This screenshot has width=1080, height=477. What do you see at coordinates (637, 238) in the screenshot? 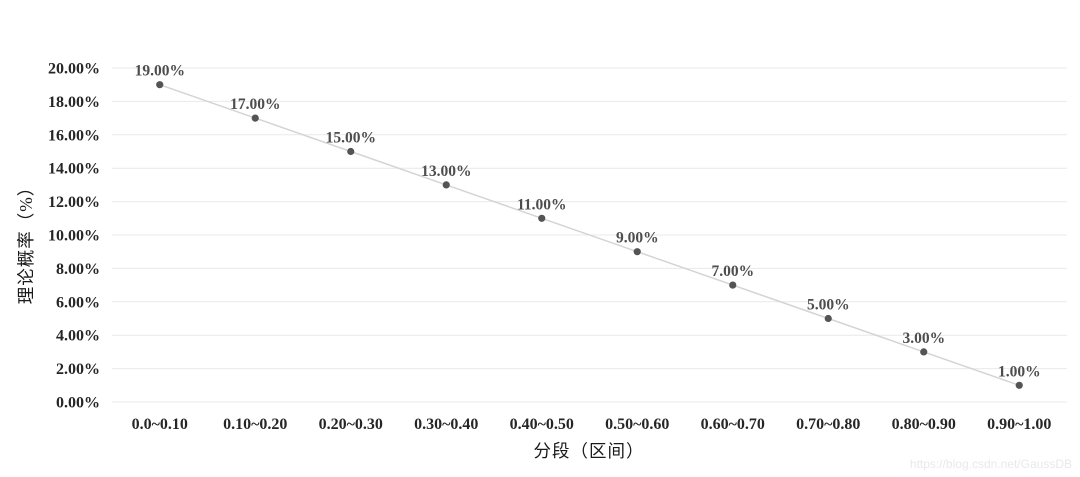
I see `data-label: 9.00%` at bounding box center [637, 238].